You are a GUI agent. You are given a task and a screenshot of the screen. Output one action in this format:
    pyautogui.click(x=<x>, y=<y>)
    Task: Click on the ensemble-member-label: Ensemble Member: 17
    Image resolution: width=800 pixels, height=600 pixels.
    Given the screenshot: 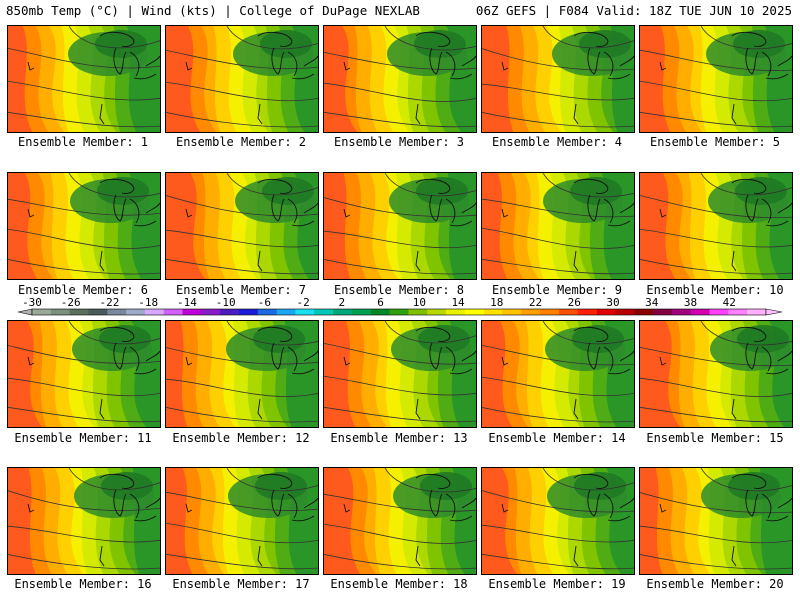 What is the action you would take?
    pyautogui.click(x=241, y=584)
    